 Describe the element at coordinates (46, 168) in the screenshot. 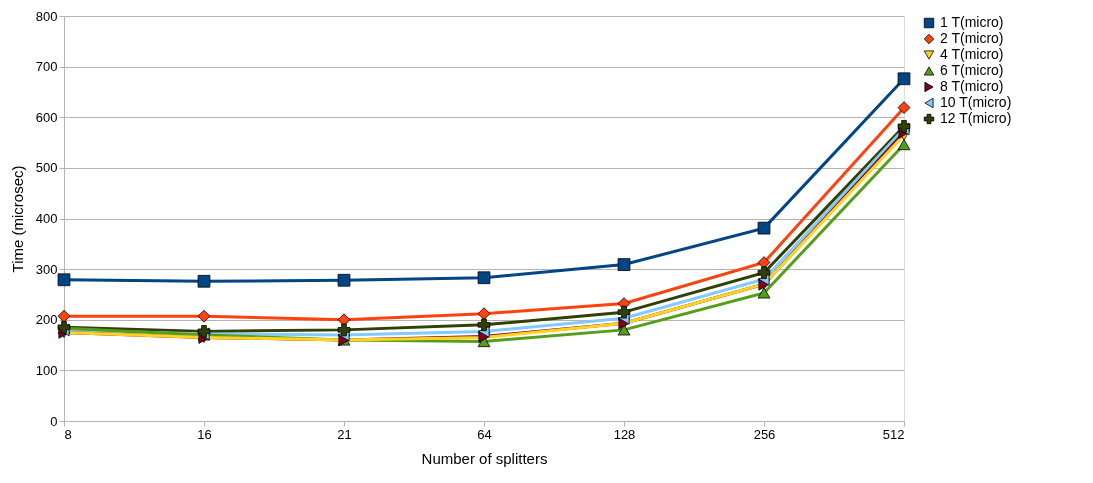

I see `y-tick-label: 500` at that location.